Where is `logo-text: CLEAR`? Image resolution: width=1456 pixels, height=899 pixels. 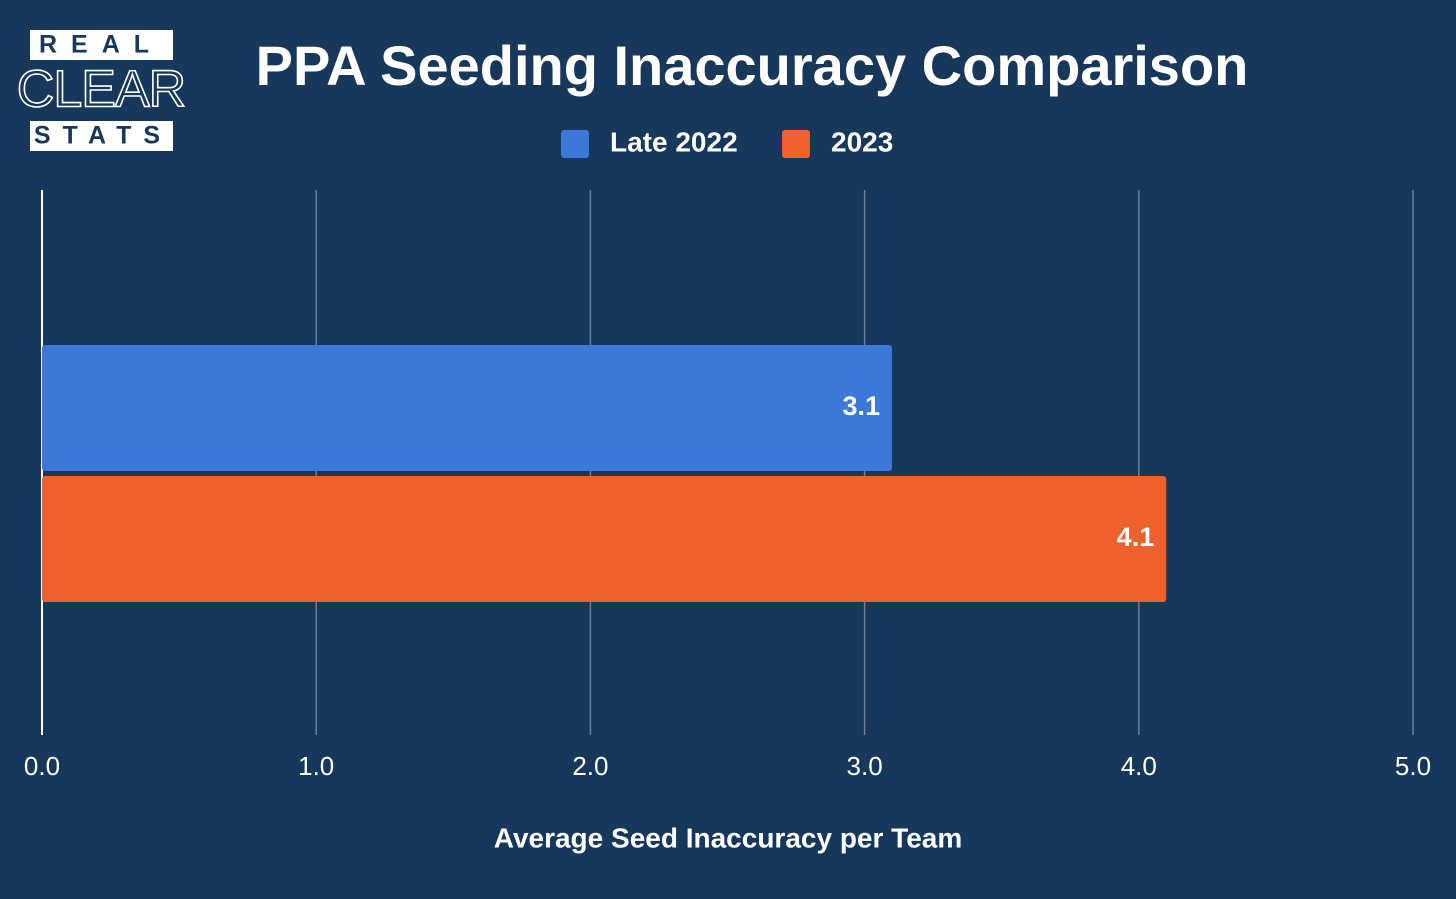
logo-text: CLEAR is located at coordinates (101, 90).